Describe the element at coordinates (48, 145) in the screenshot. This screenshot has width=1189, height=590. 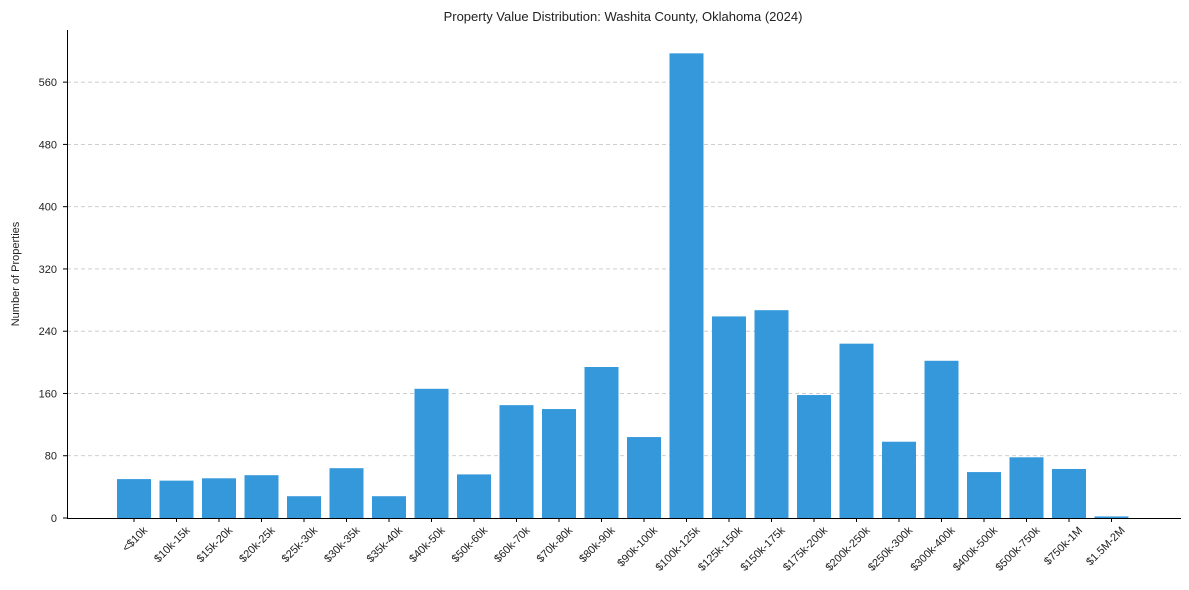
I see `y-tick-label: 480` at that location.